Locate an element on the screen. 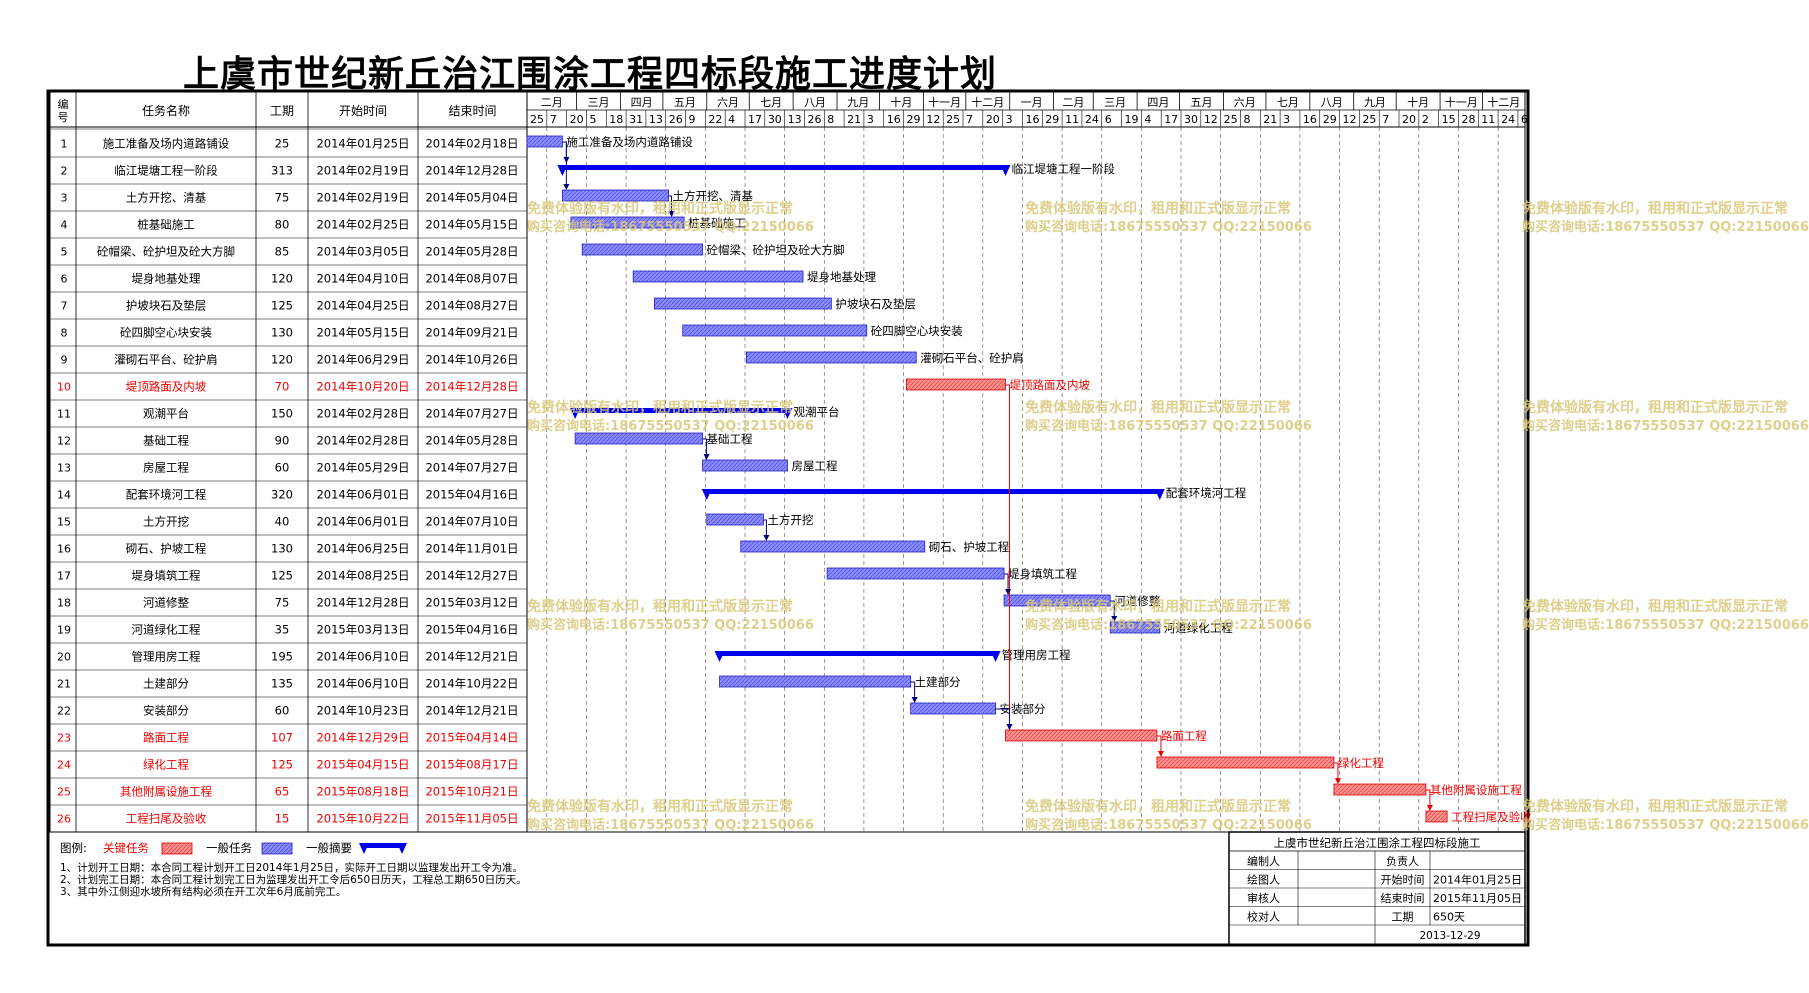 This screenshot has width=1809, height=993. cell-id: 21 is located at coordinates (64, 684).